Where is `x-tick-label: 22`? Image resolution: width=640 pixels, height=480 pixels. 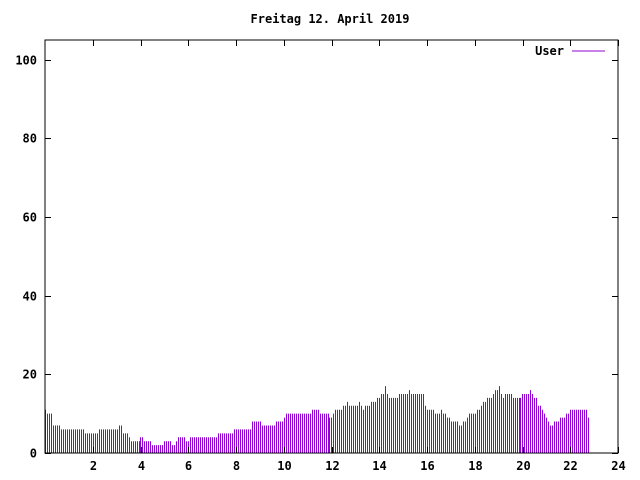 x-tick-label: 22 is located at coordinates (570, 466).